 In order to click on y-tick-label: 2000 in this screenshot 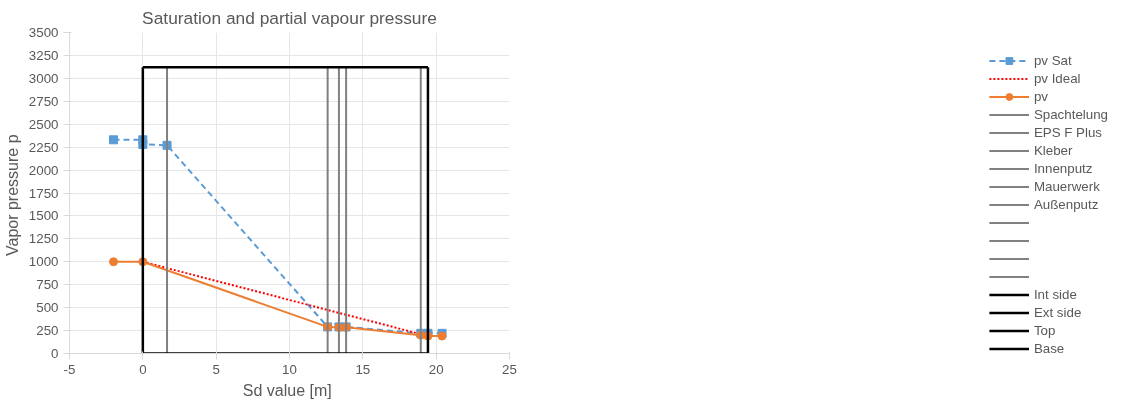, I will do `click(43, 170)`.